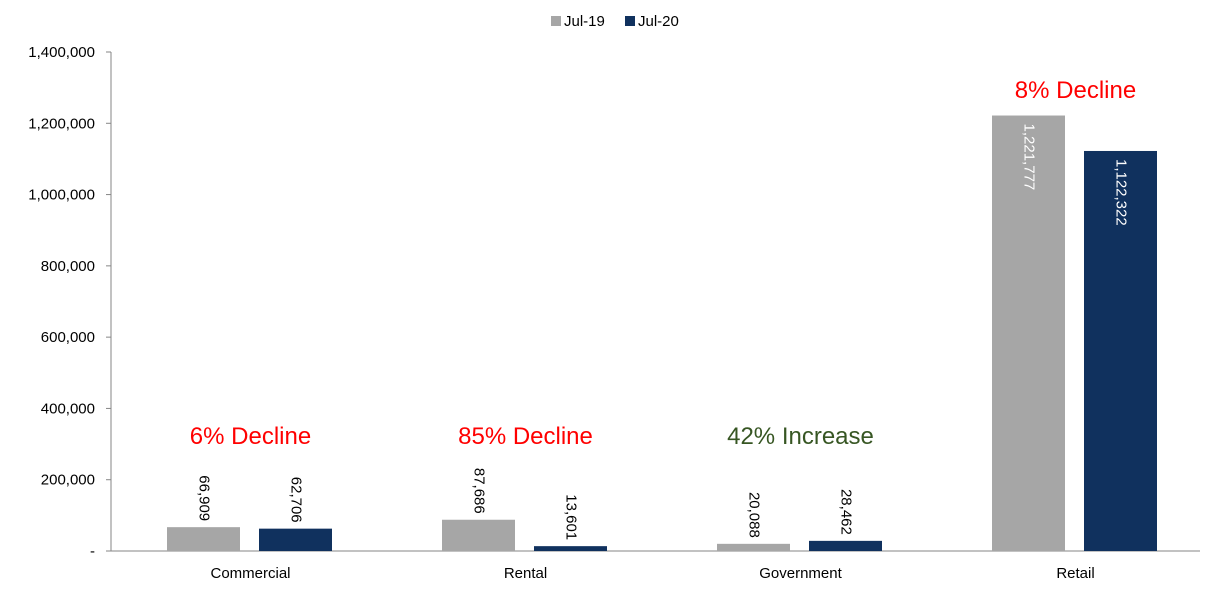 The image size is (1223, 595). I want to click on bar-jul-19-rental, so click(478, 535).